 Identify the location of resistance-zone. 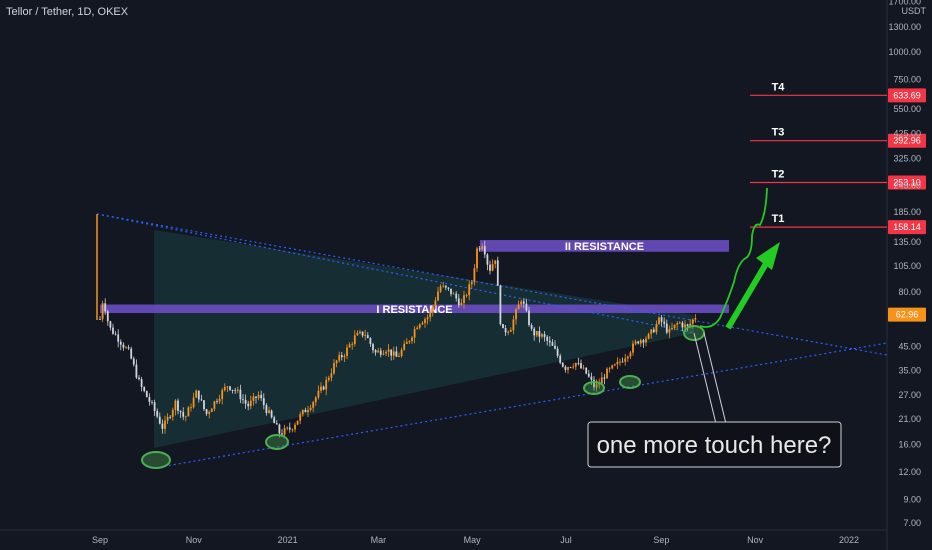
(415, 309).